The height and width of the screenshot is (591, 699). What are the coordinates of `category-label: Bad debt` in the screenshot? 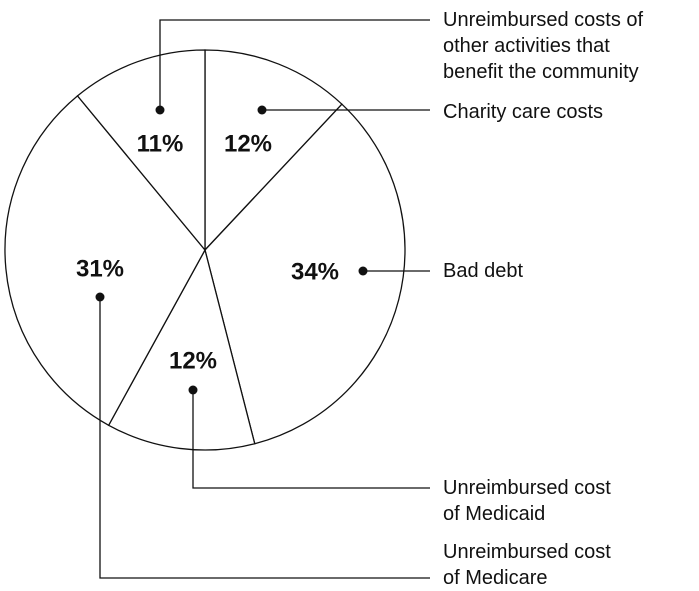 It's located at (483, 271).